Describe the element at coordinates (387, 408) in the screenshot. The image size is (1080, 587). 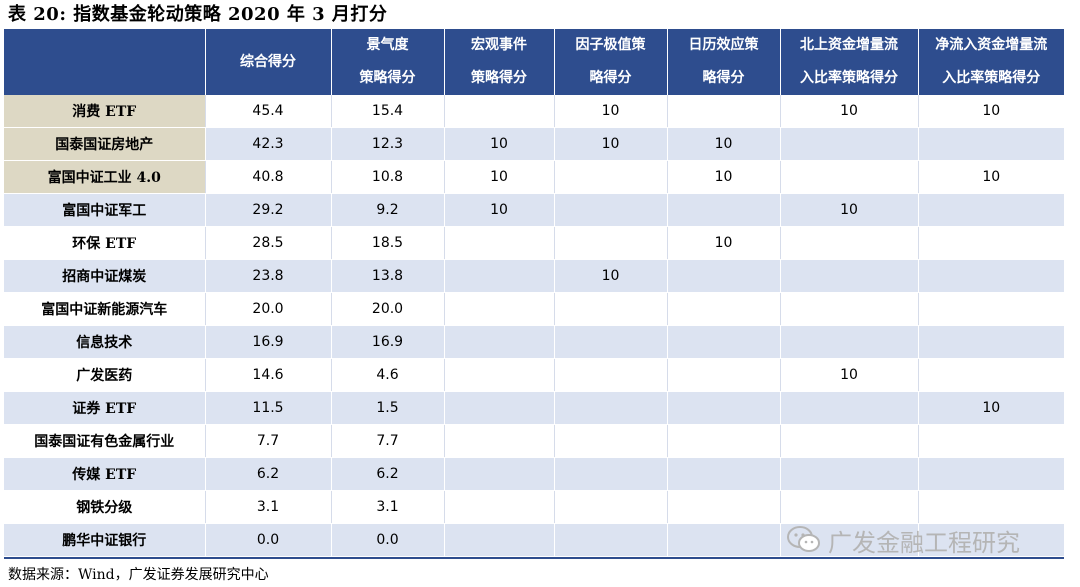
I see `score-cell: 1.5` at that location.